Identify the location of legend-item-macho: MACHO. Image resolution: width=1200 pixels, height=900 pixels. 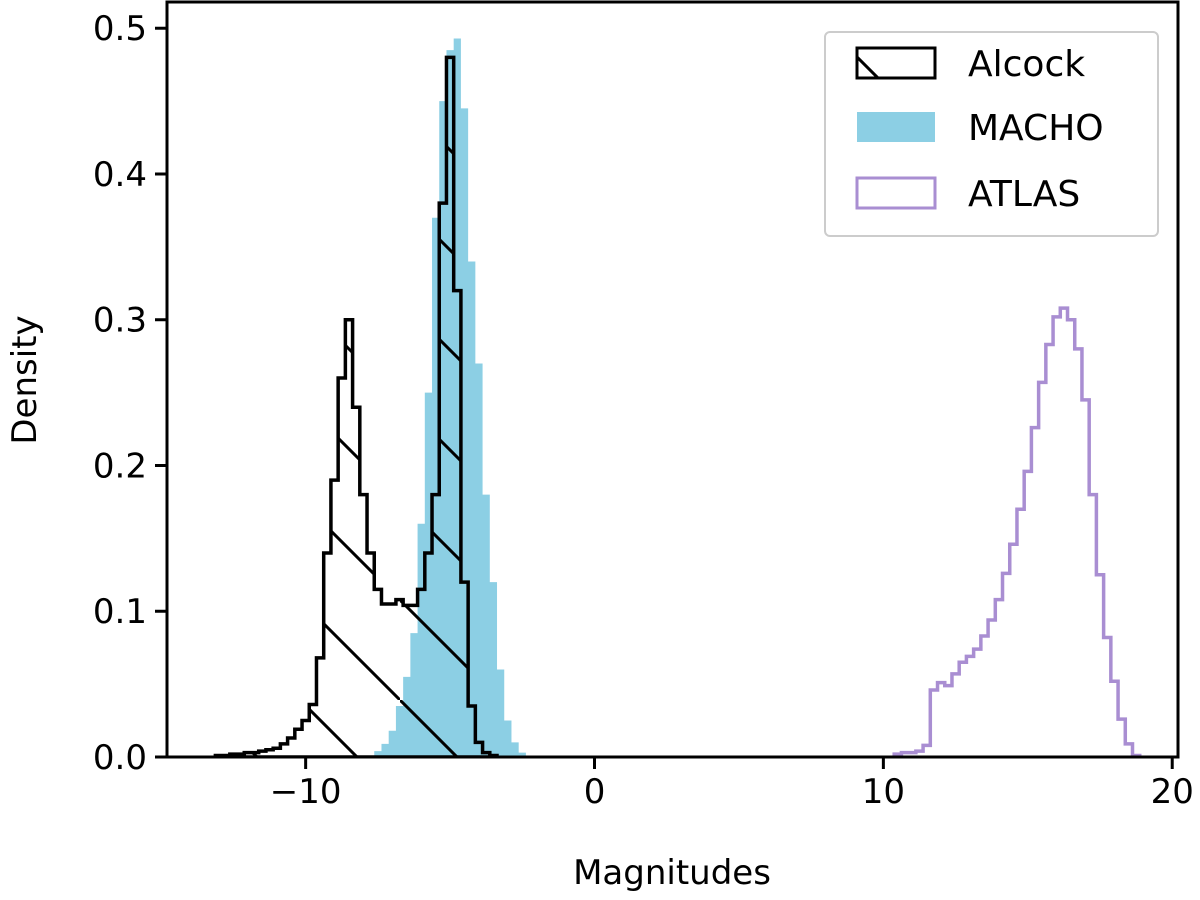
(980, 128).